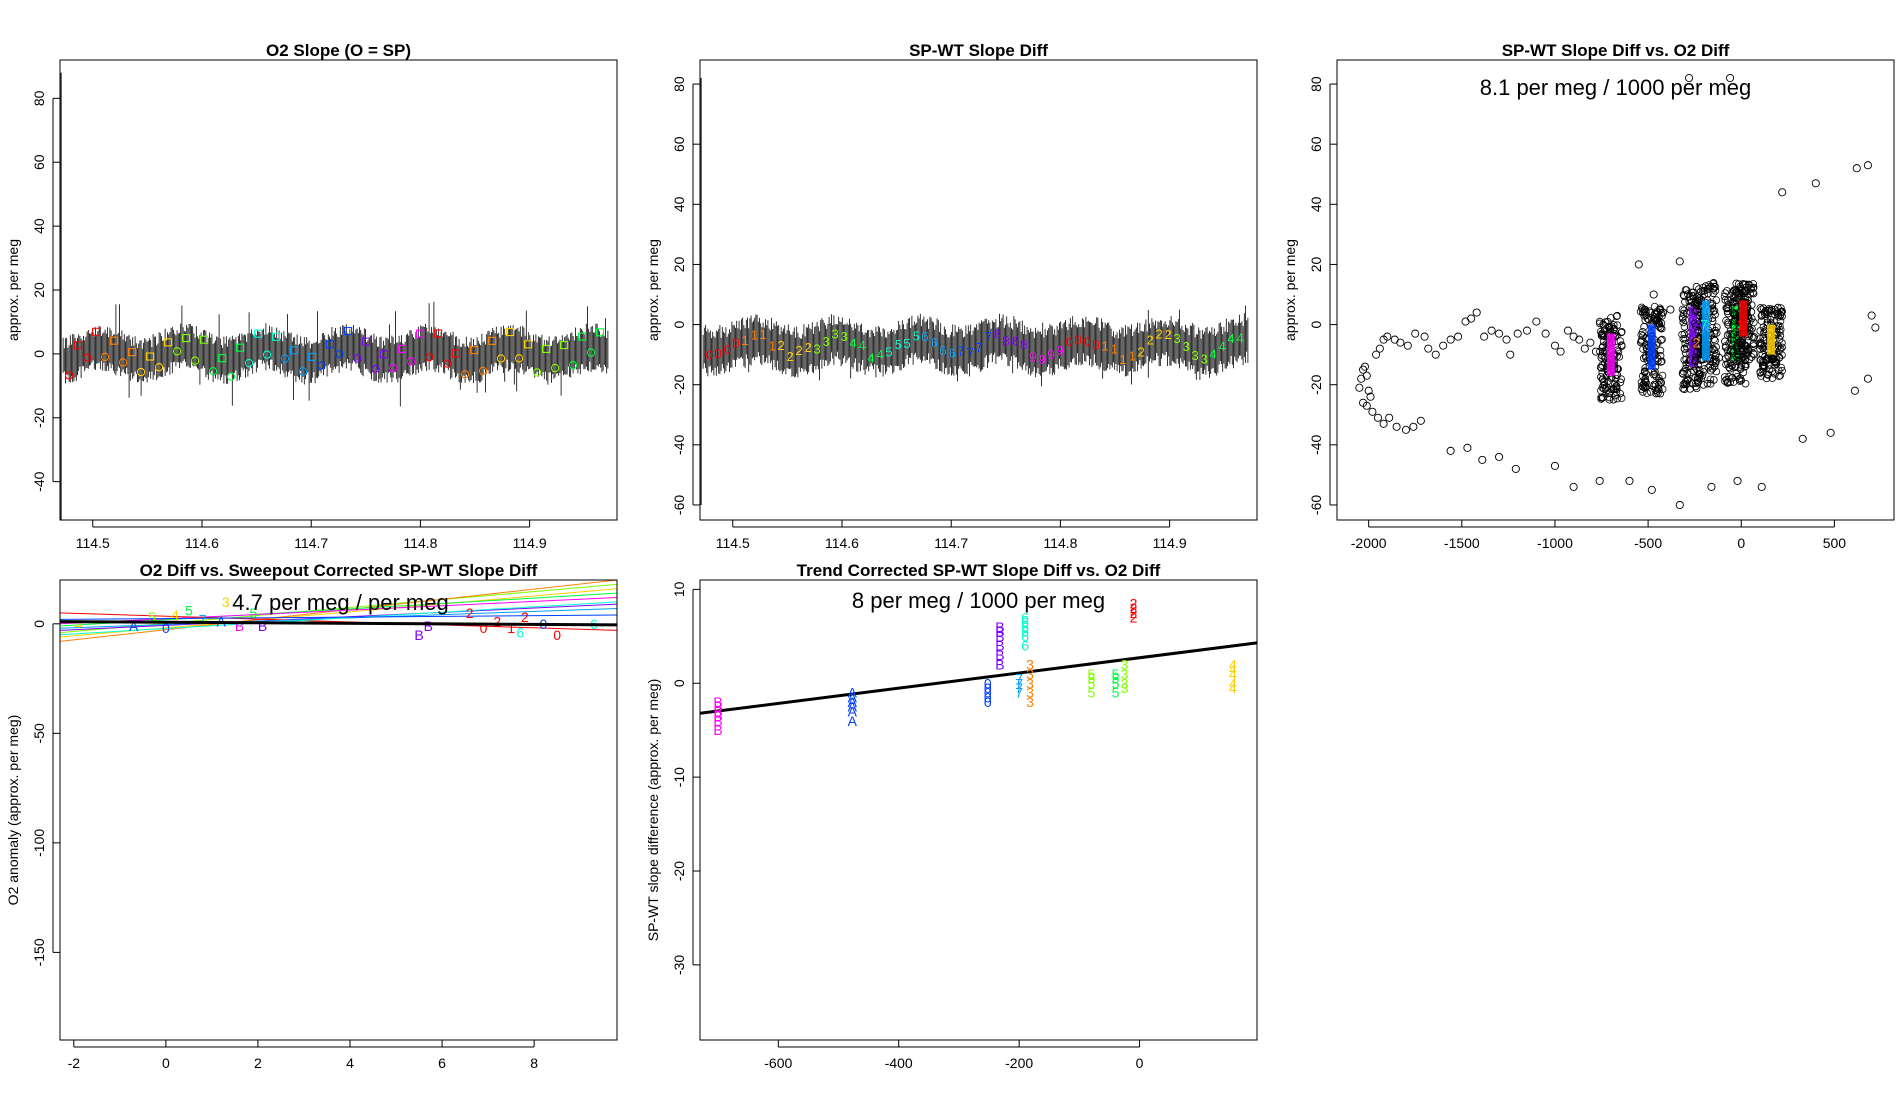  Describe the element at coordinates (166, 1063) in the screenshot. I see `x-tick-label: 0` at that location.